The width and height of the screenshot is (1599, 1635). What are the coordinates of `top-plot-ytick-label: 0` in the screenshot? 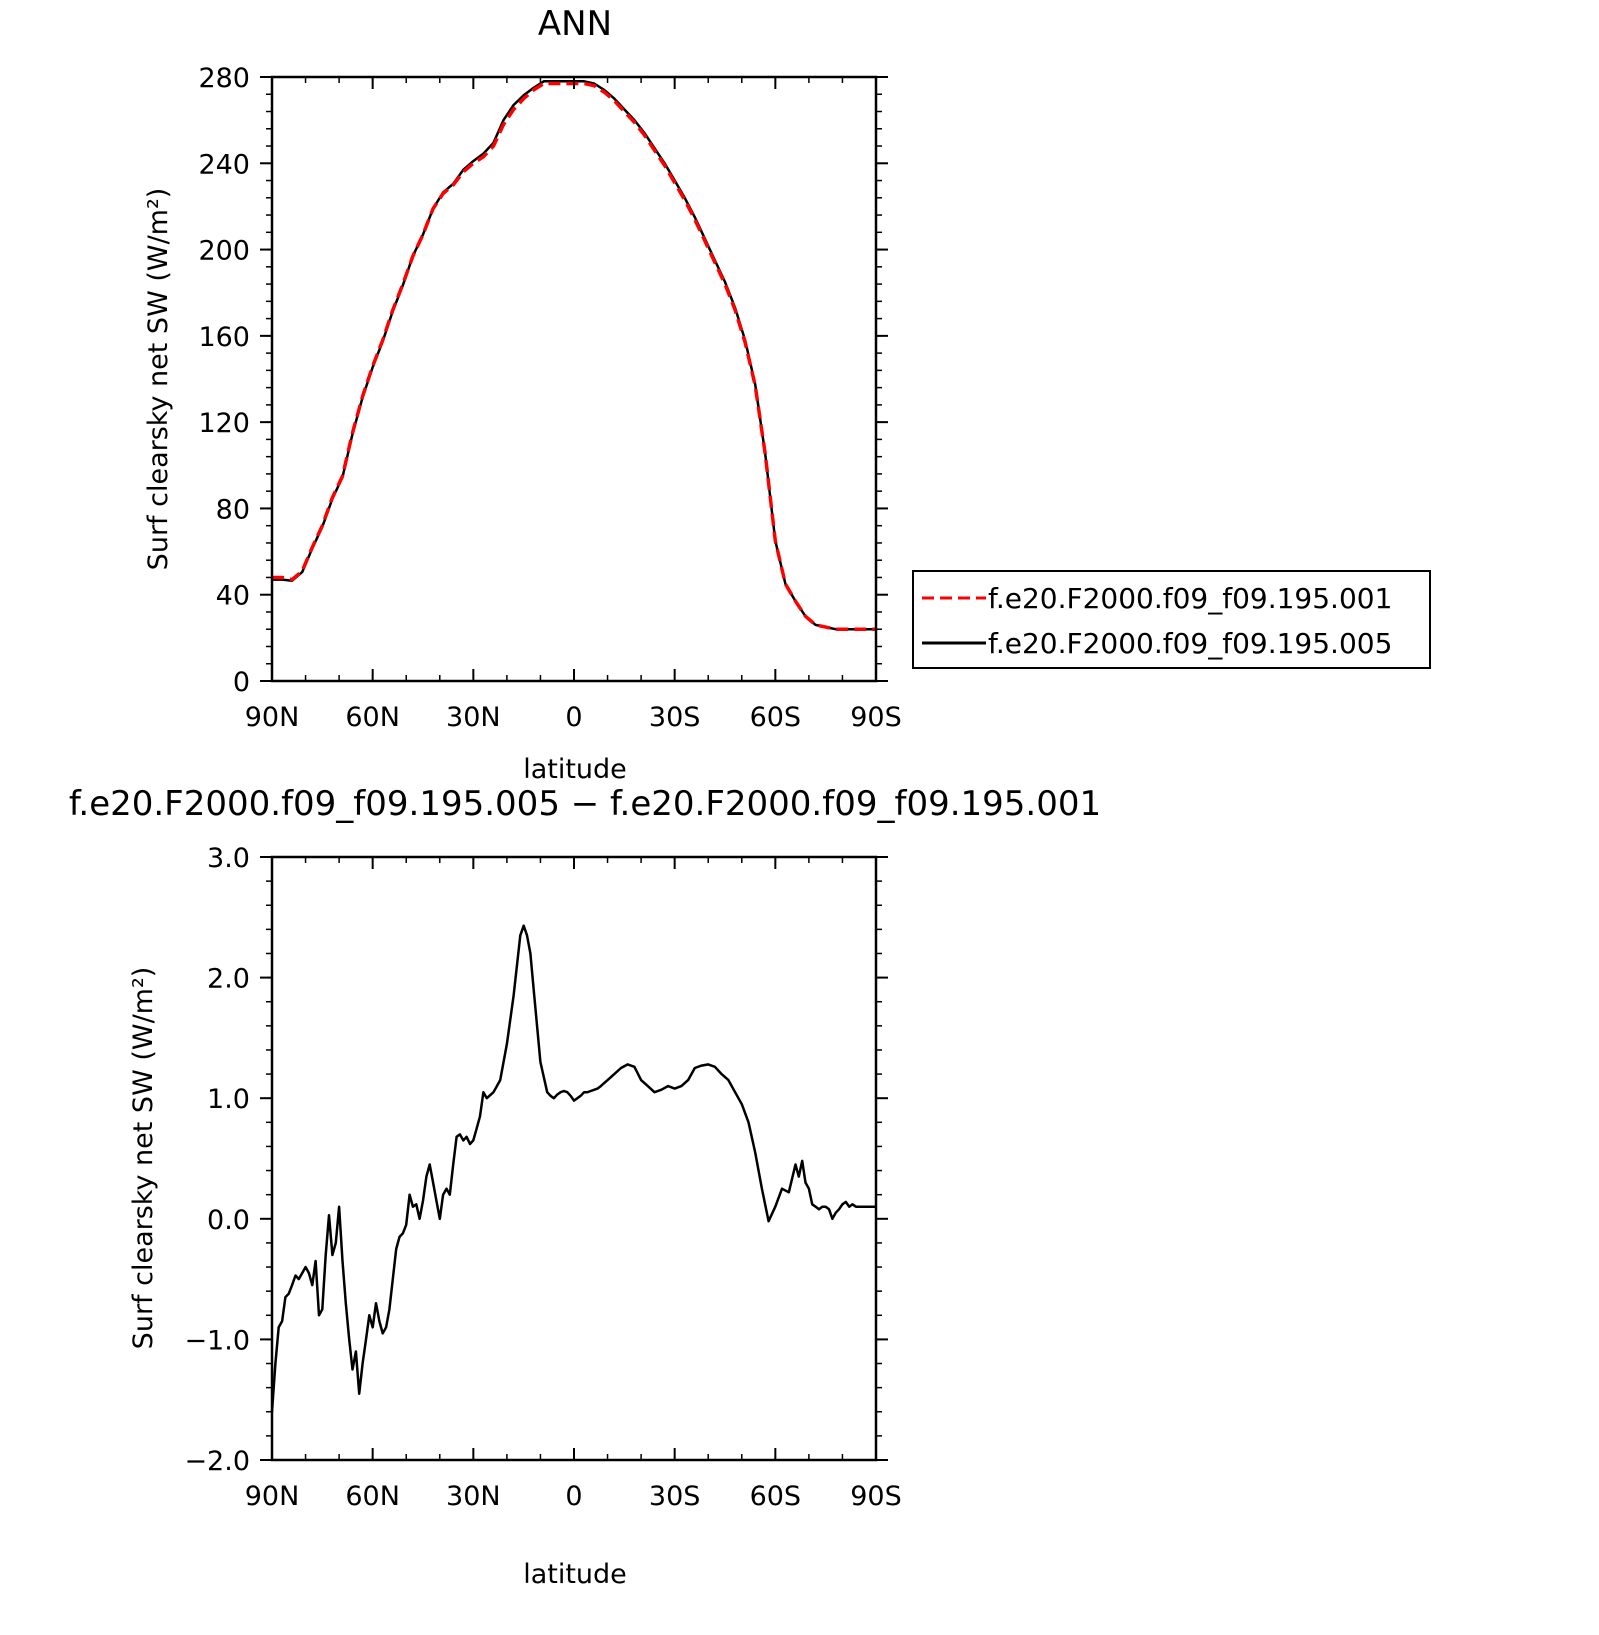 It's located at (241, 682).